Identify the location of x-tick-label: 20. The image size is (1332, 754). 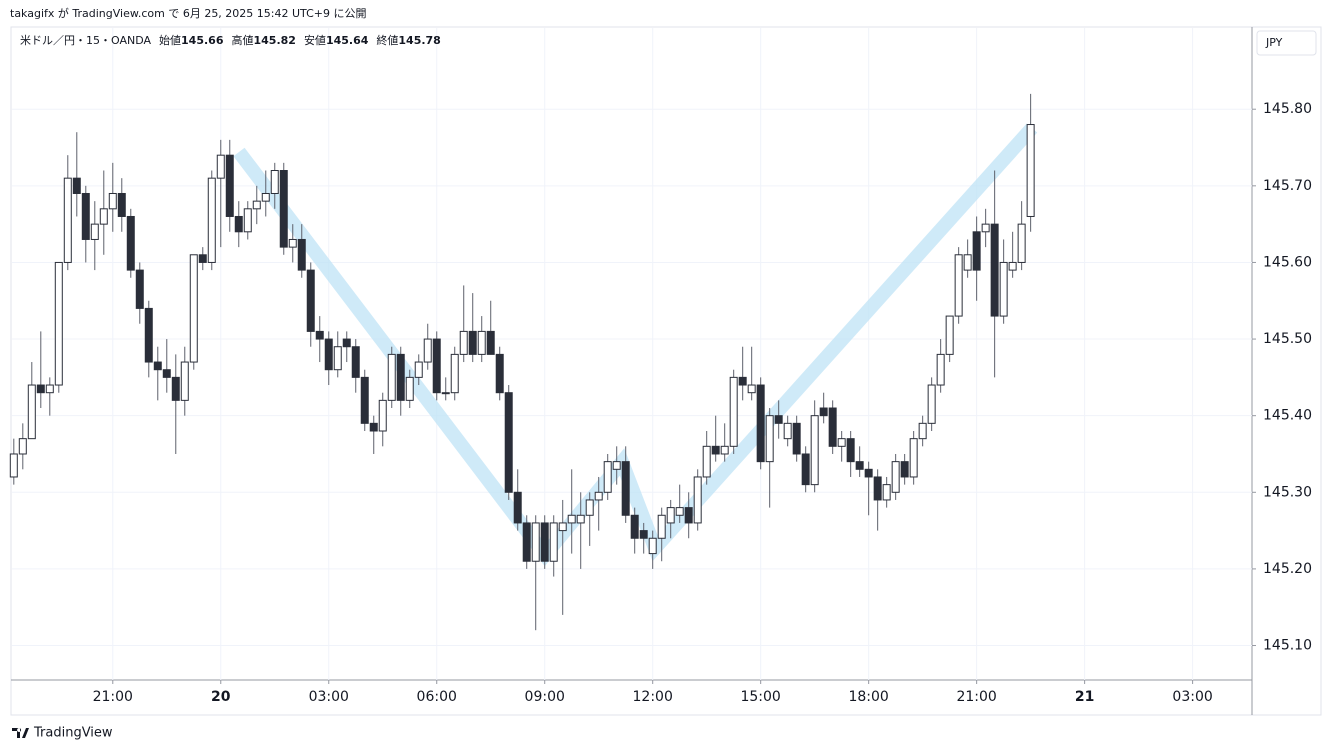
(221, 697).